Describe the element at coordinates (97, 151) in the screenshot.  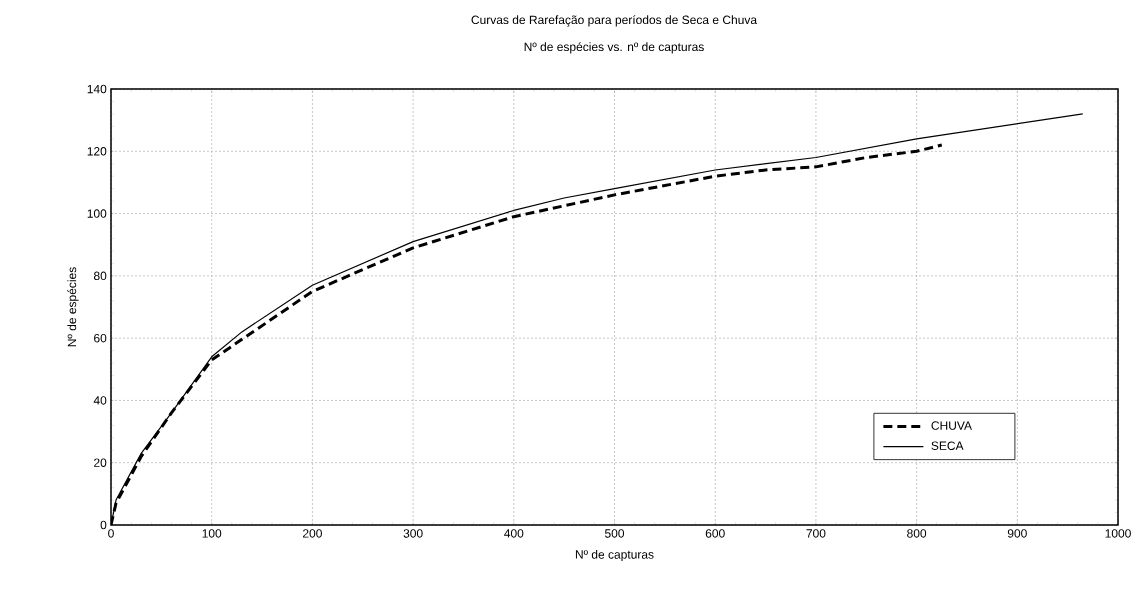
I see `y-tick-label: 120` at that location.